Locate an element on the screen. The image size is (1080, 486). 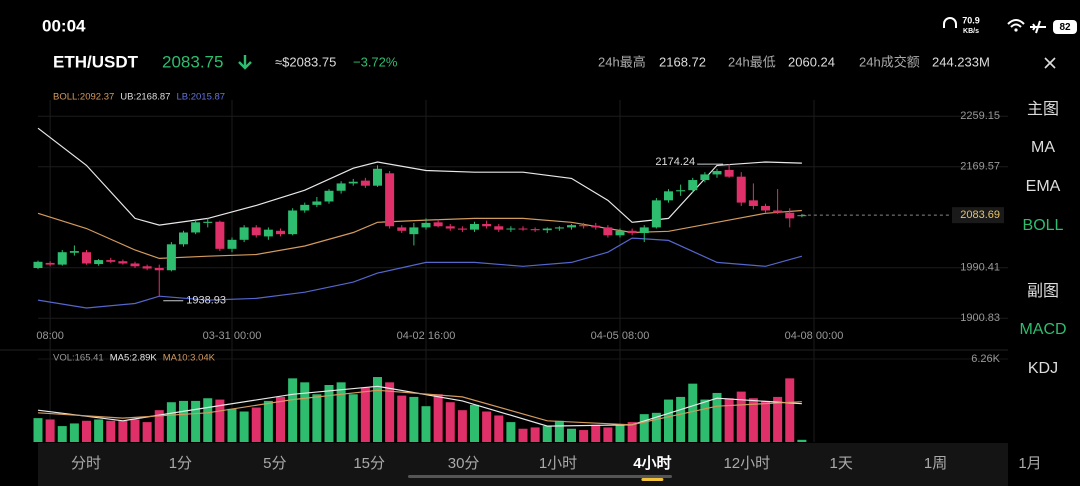
scroll-indicator is located at coordinates (540, 476).